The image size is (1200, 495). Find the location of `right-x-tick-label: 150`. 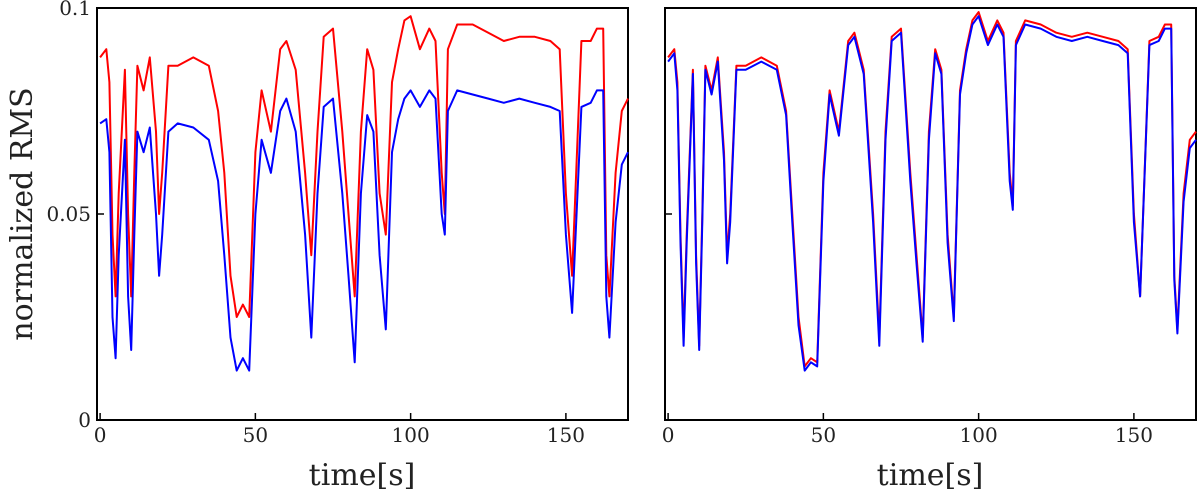

right-x-tick-label: 150 is located at coordinates (1134, 435).